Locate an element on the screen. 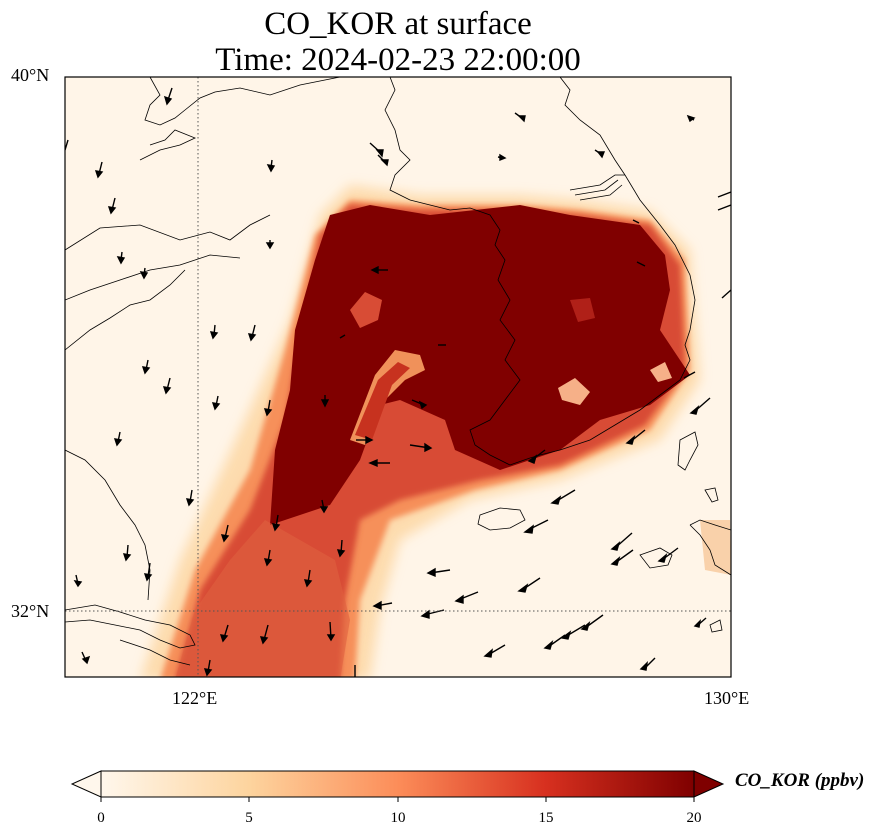 Image resolution: width=886 pixels, height=839 pixels. colorbar-tick: 10 is located at coordinates (398, 818).